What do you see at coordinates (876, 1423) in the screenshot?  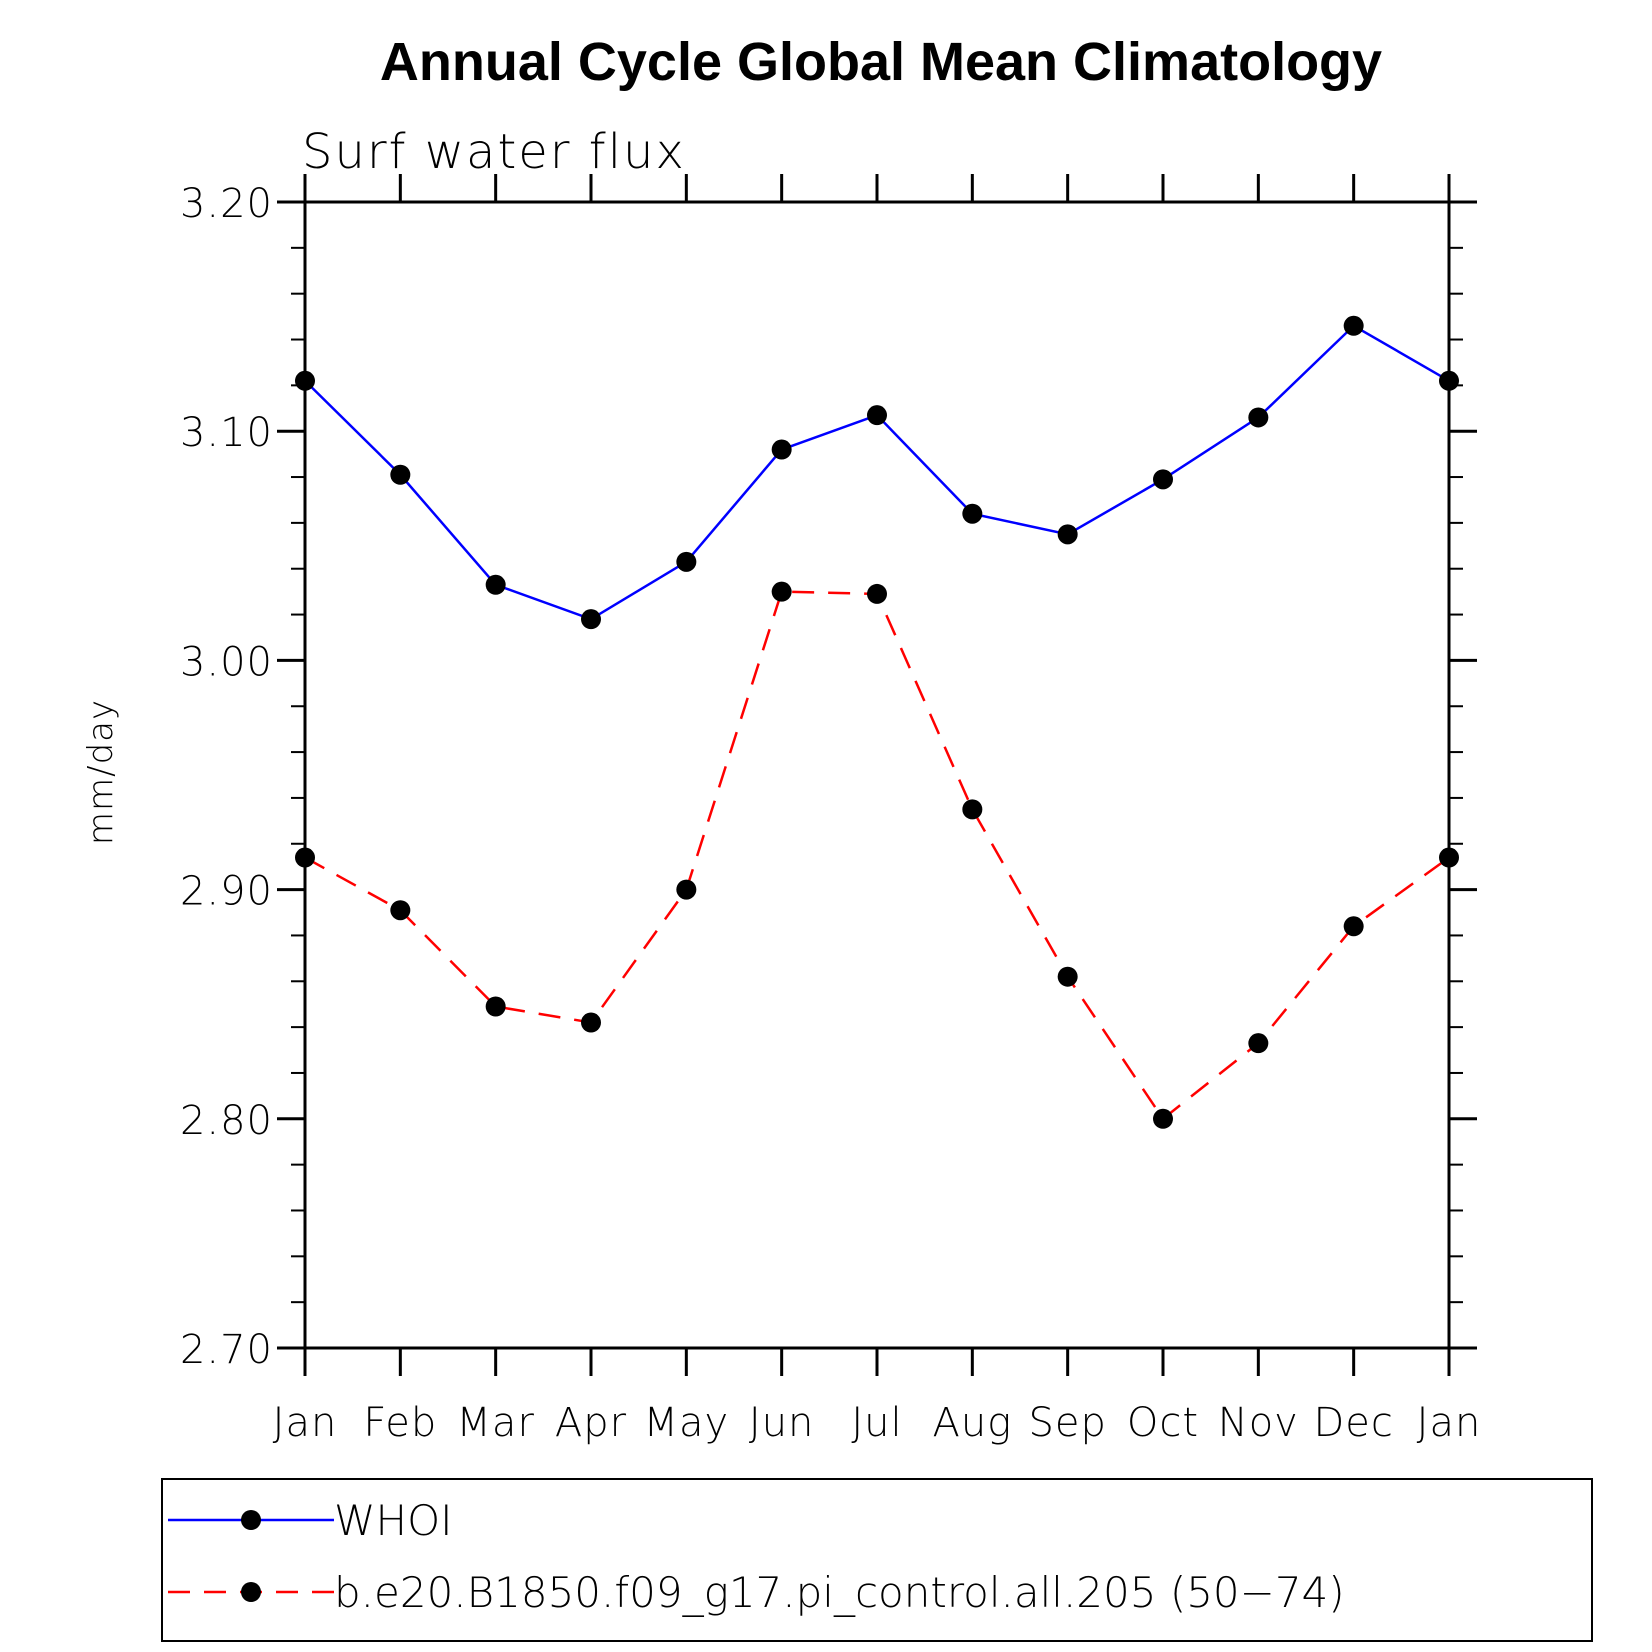 I see `x-tick-label: Jul` at bounding box center [876, 1423].